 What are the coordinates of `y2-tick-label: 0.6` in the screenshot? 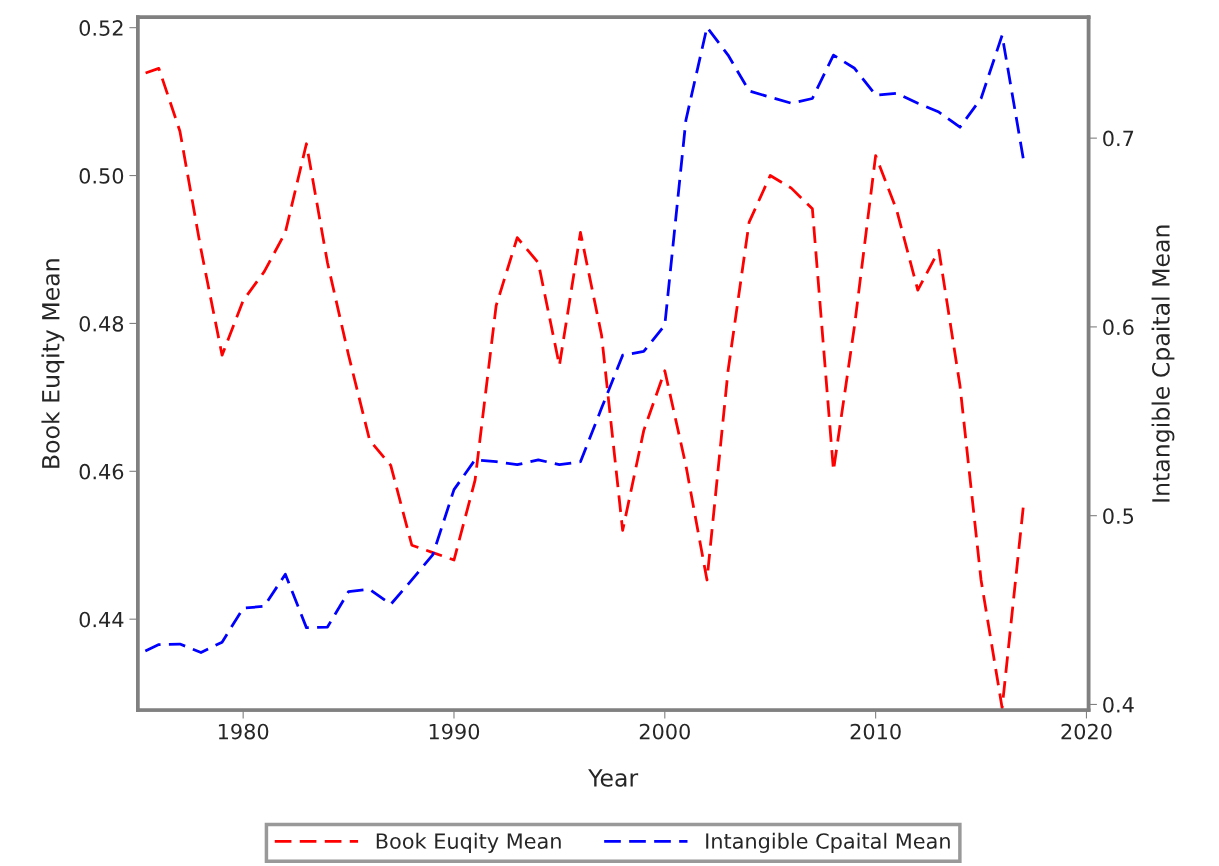 It's located at (1118, 327).